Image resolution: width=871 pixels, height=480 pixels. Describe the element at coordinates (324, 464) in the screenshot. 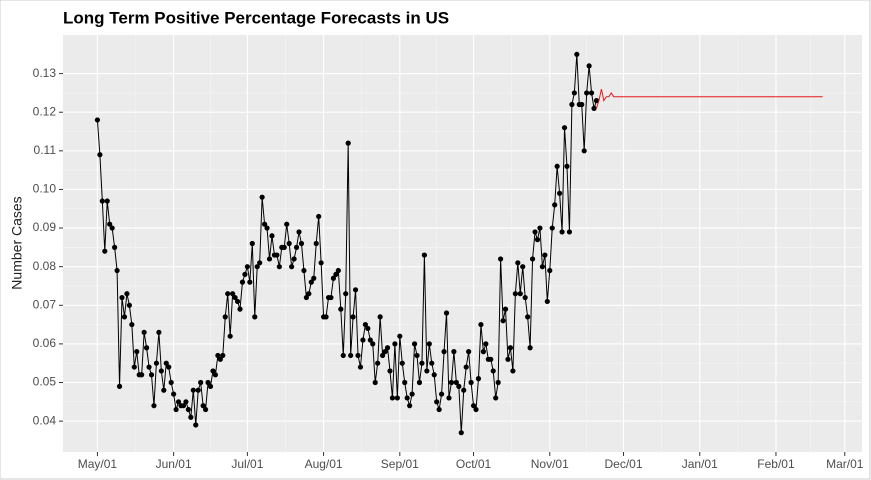

I see `x-tick-label: Aug/01` at that location.